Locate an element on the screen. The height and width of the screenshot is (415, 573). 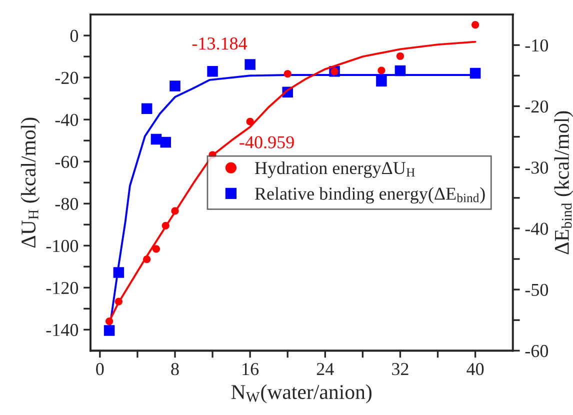
data-label: -40.959 is located at coordinates (267, 142).